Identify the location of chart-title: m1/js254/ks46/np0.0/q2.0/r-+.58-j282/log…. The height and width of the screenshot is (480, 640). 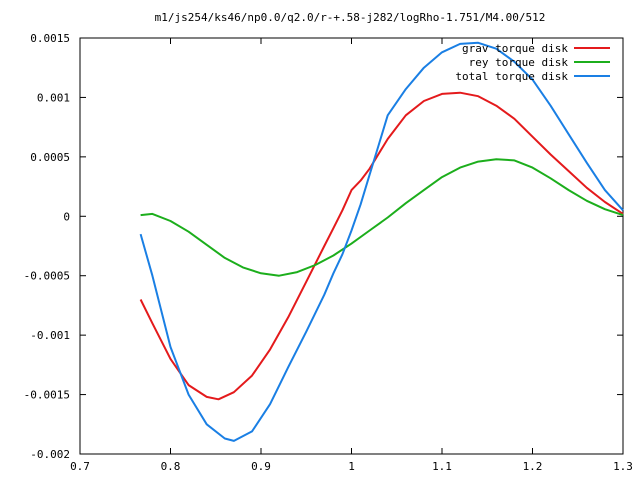
(350, 17).